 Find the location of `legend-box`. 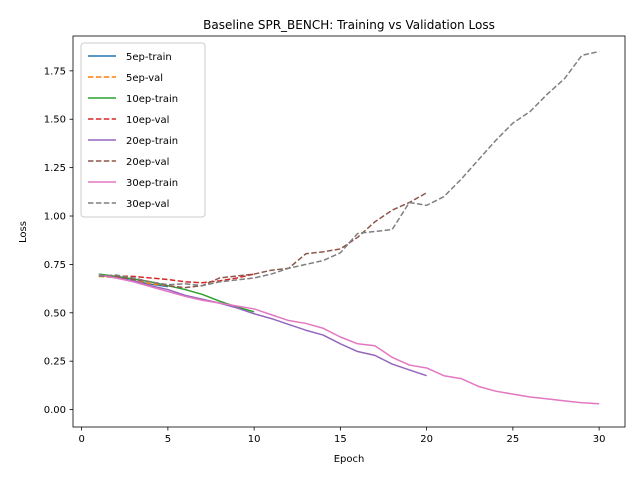

legend-box is located at coordinates (143, 130).